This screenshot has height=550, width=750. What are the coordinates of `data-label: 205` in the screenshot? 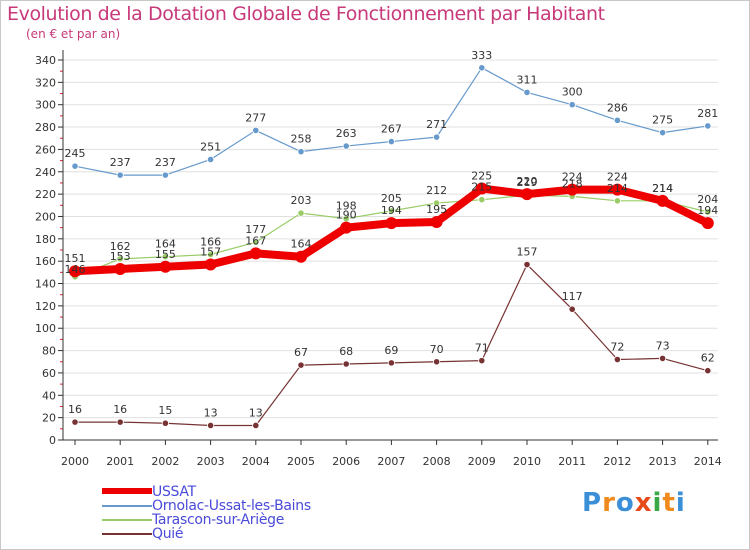 It's located at (391, 198).